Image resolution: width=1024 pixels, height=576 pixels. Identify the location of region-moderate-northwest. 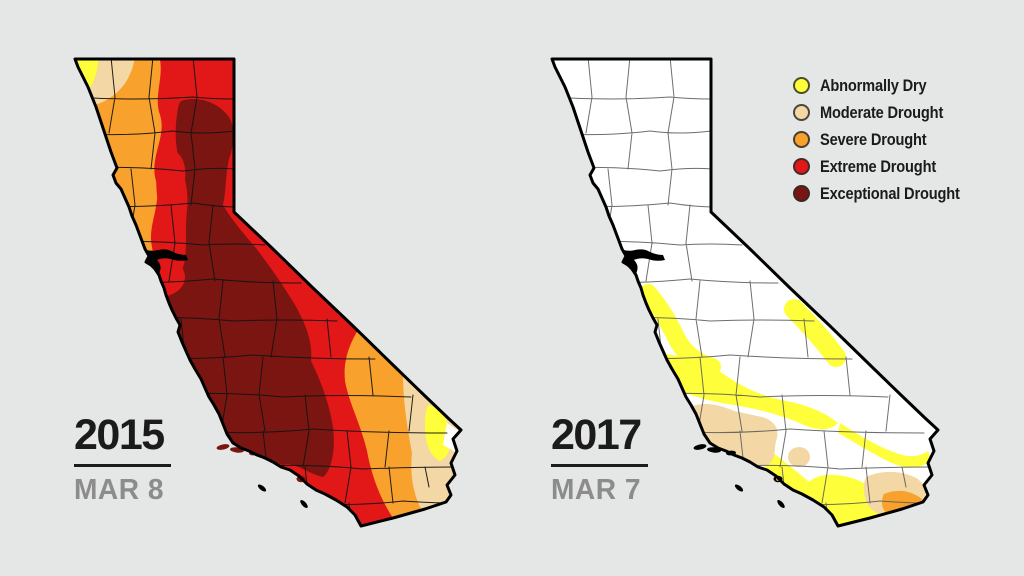
(110, 82).